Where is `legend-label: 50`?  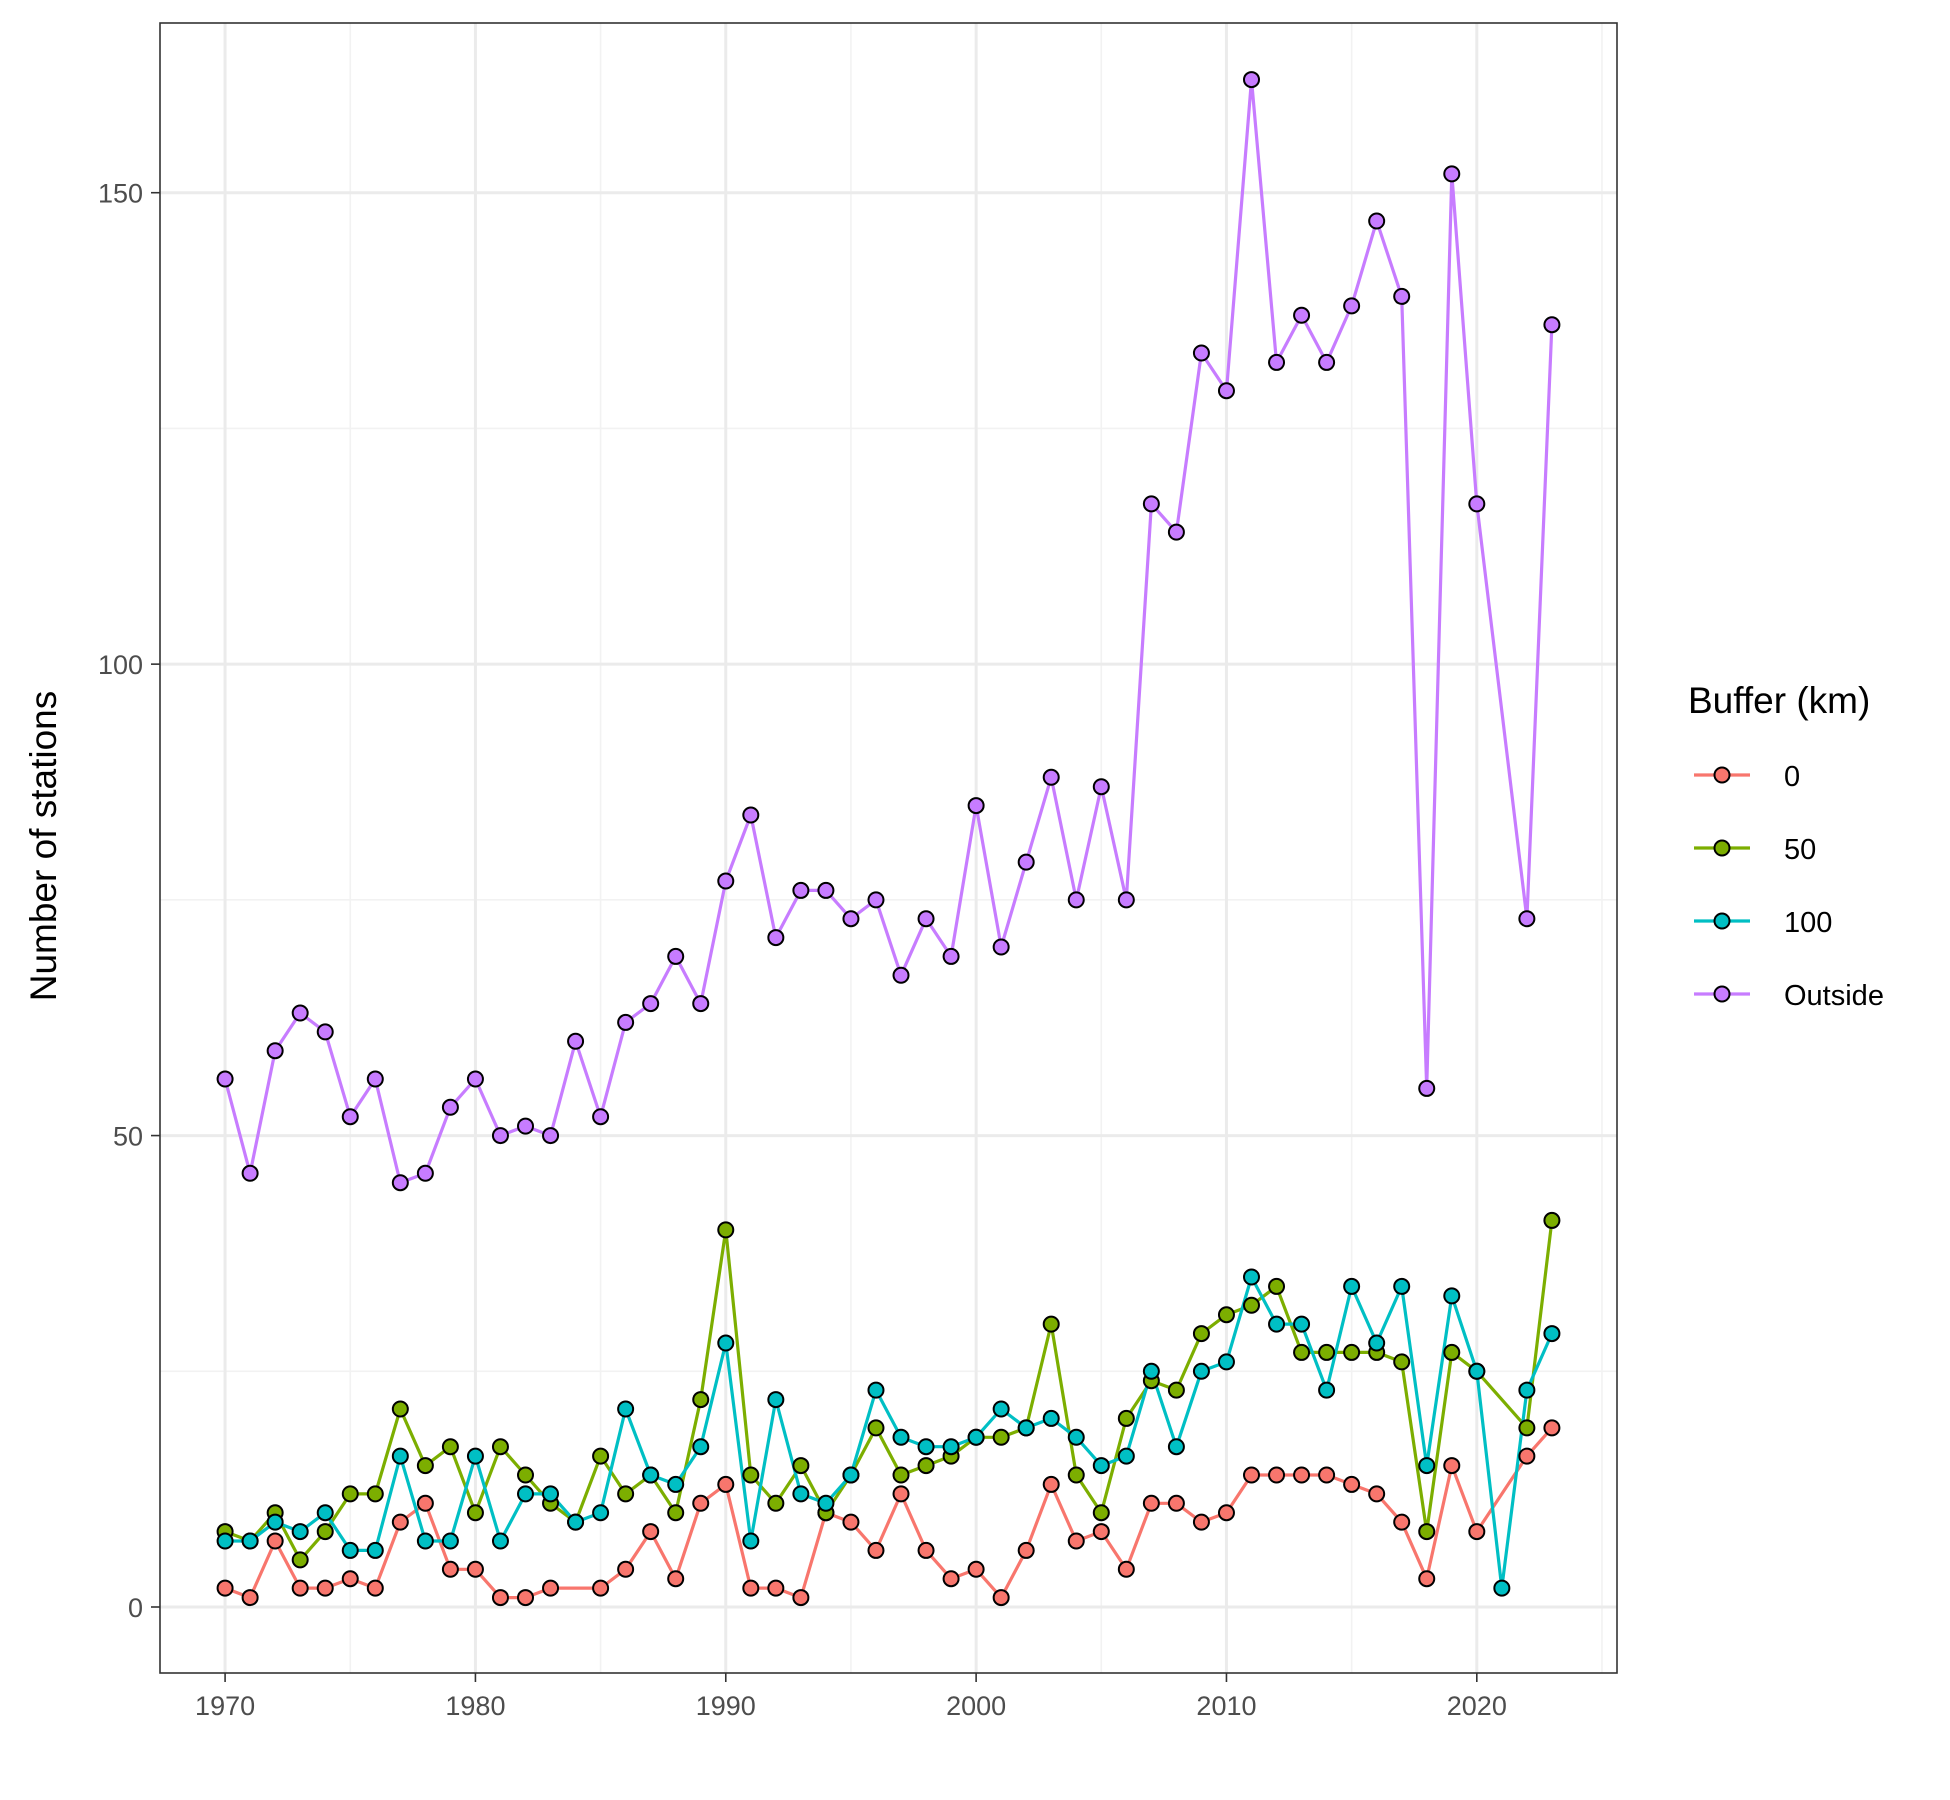
legend-label: 50 is located at coordinates (1800, 850).